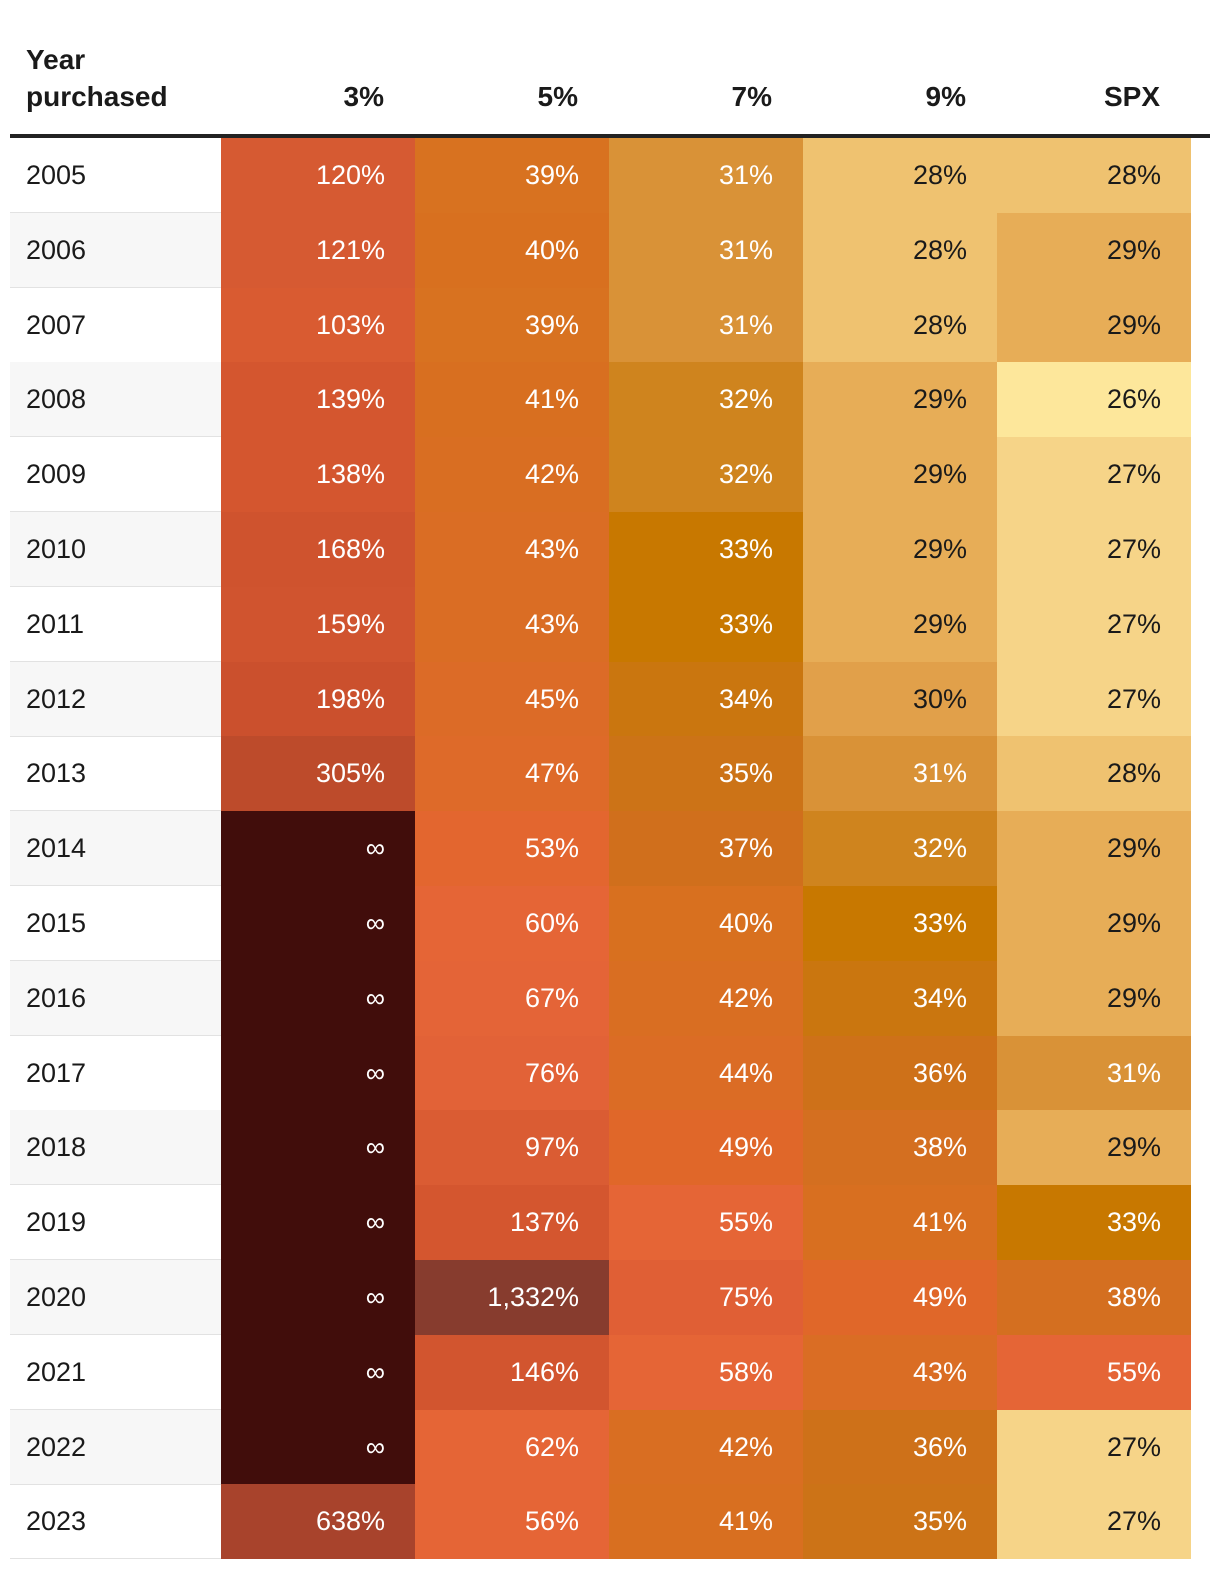 This screenshot has height=1594, width=1220. Describe the element at coordinates (115, 849) in the screenshot. I see `year-cell: 2014` at that location.